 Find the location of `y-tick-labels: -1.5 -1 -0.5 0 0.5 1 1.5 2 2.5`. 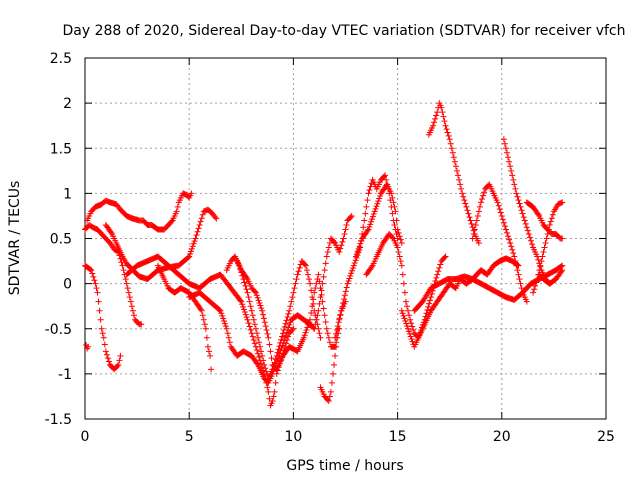

y-tick-labels: -1.5 -1 -0.5 0 0.5 1 1.5 2 2.5 is located at coordinates (58, 239).